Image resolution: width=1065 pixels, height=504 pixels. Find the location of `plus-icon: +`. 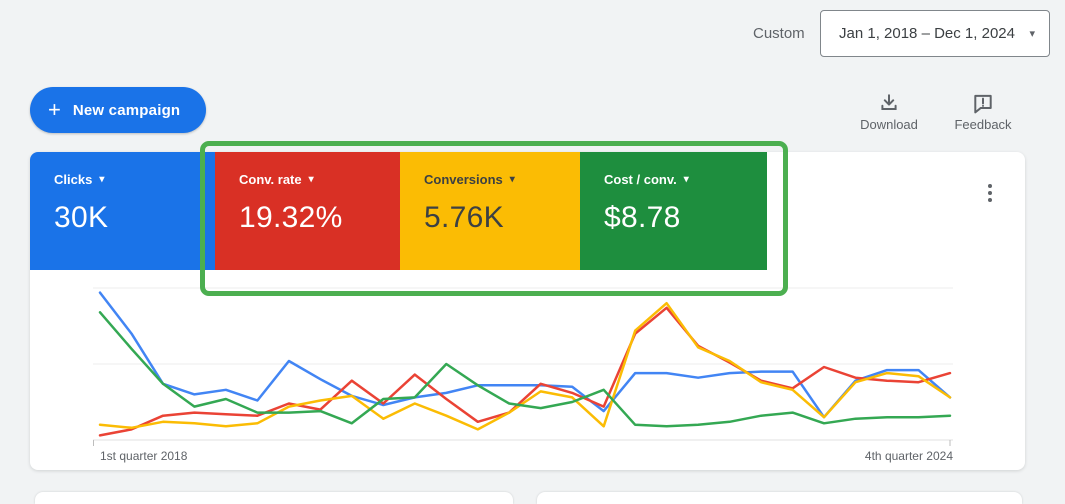

plus-icon: + is located at coordinates (54, 109).